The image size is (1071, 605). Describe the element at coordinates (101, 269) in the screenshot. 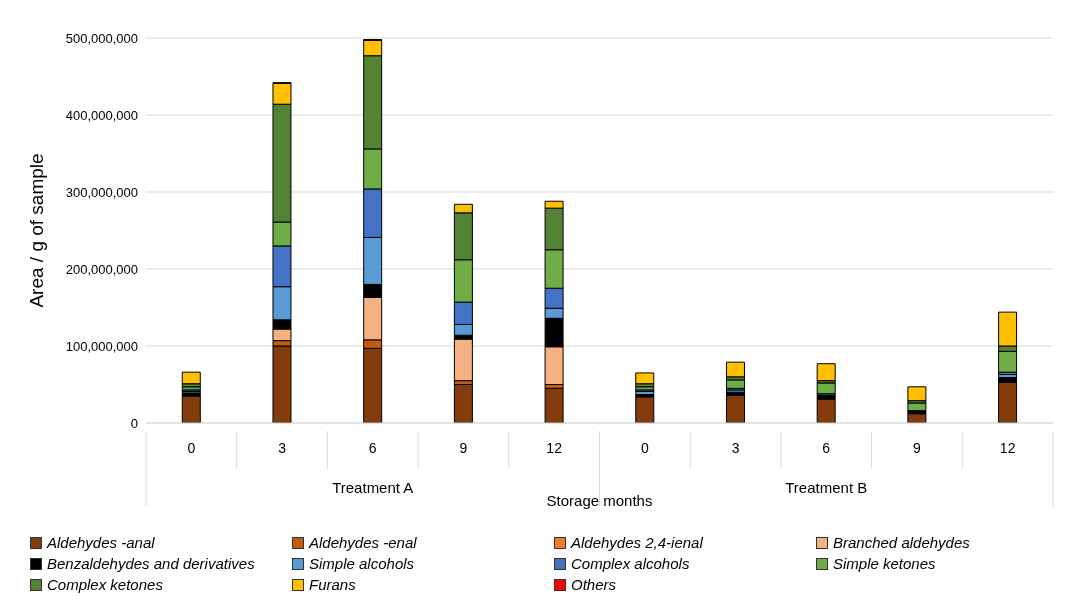

I see `y-tick-label: 200,000,000` at that location.